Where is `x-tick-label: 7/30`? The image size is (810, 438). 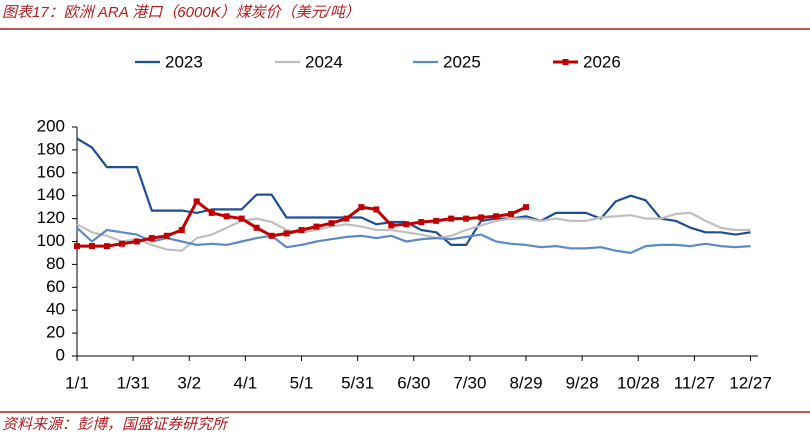
x-tick-label: 7/30 is located at coordinates (469, 382).